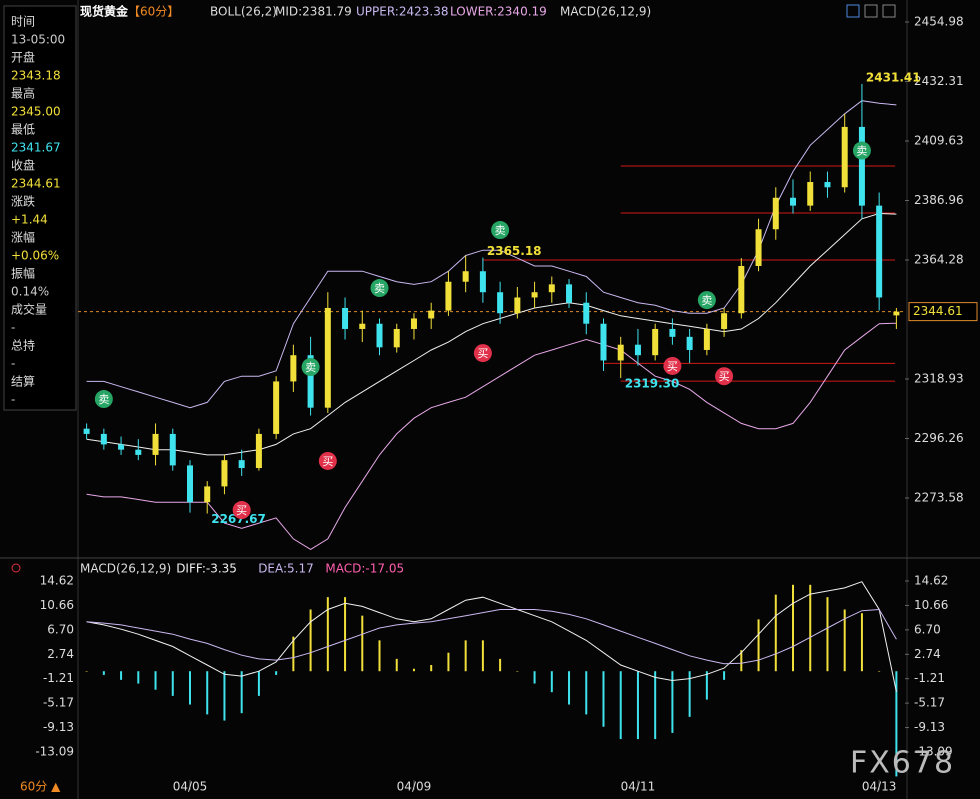 This screenshot has width=980, height=799. I want to click on macd-label: MACD(26,12,9), so click(605, 12).